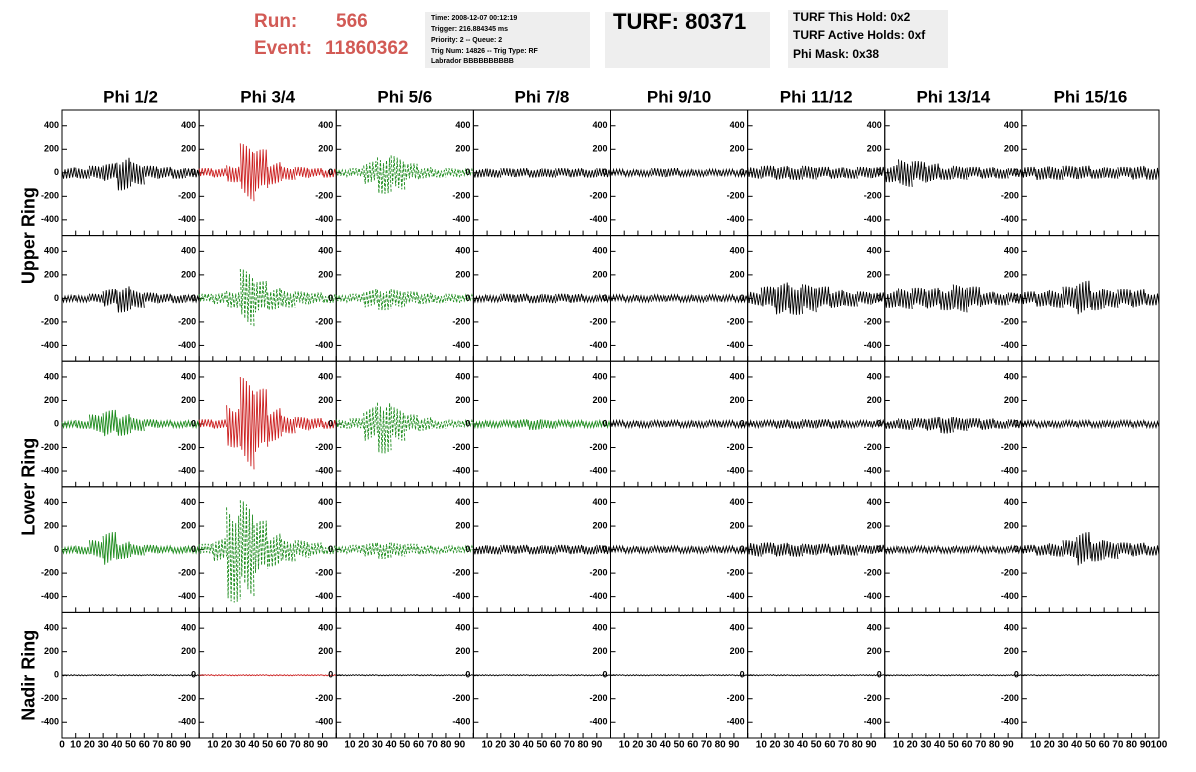  What do you see at coordinates (871, 745) in the screenshot?
I see `x-tick-label: 90` at bounding box center [871, 745].